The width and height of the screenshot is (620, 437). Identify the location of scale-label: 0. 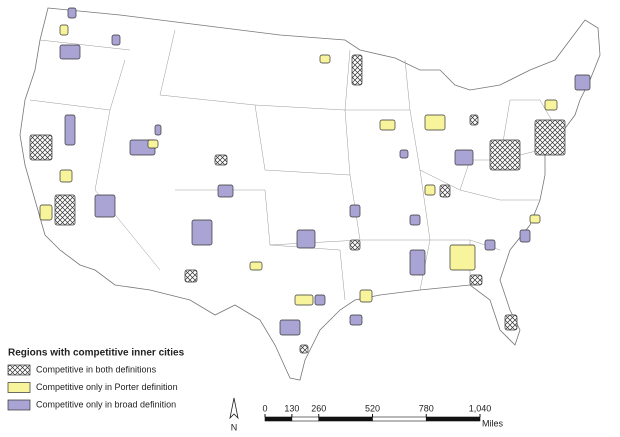
(264, 408).